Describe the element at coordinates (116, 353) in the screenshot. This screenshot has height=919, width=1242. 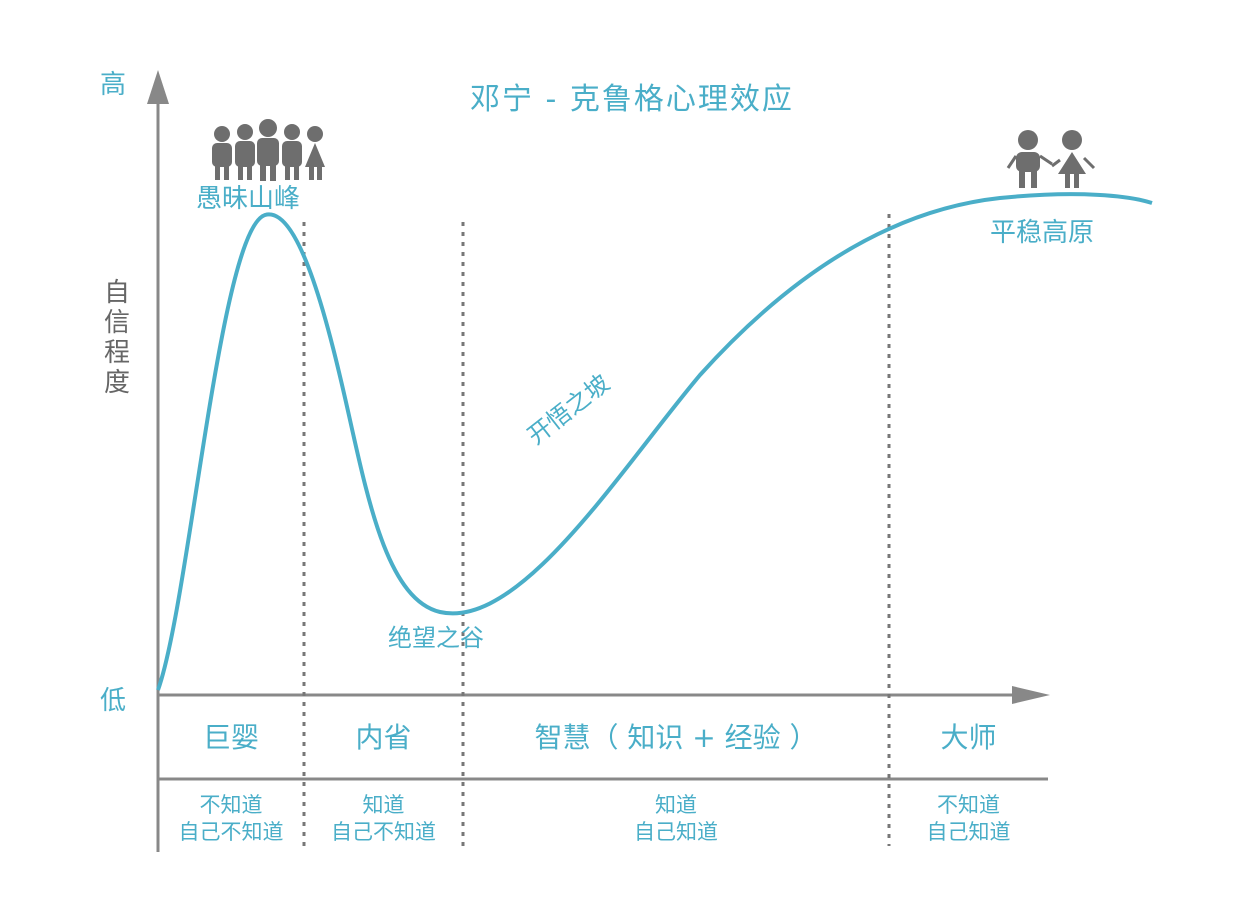
I see `y-axis-label-char: 程` at that location.